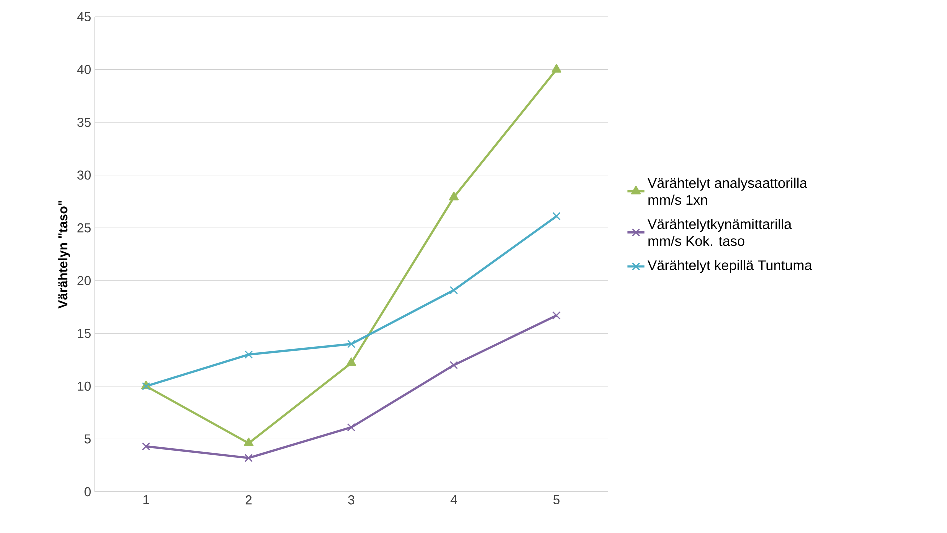 The width and height of the screenshot is (947, 533). I want to click on y-axis-title: Värähtelyn "taso", so click(64, 255).